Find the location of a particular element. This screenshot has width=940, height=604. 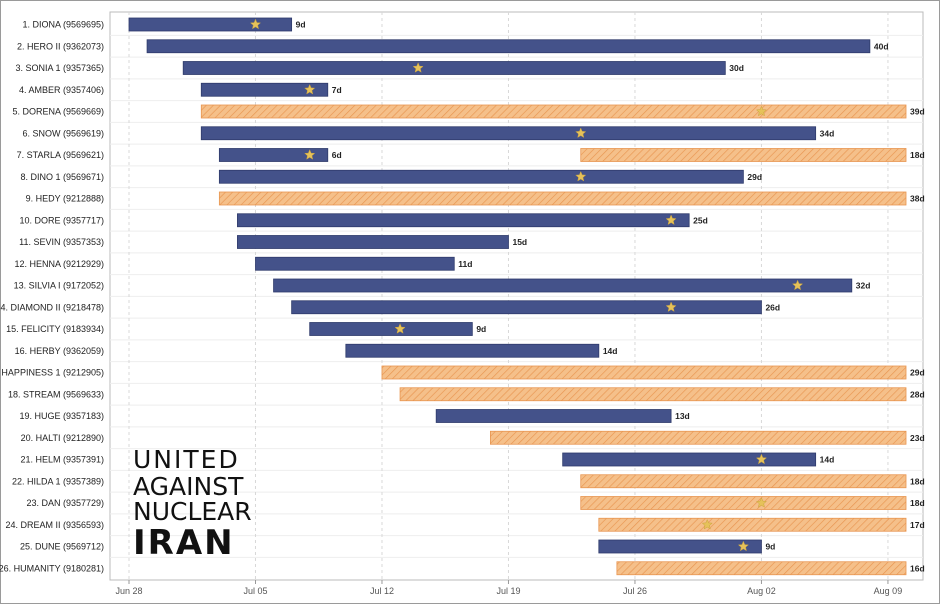

x-tick-label: Aug 09 is located at coordinates (888, 591).